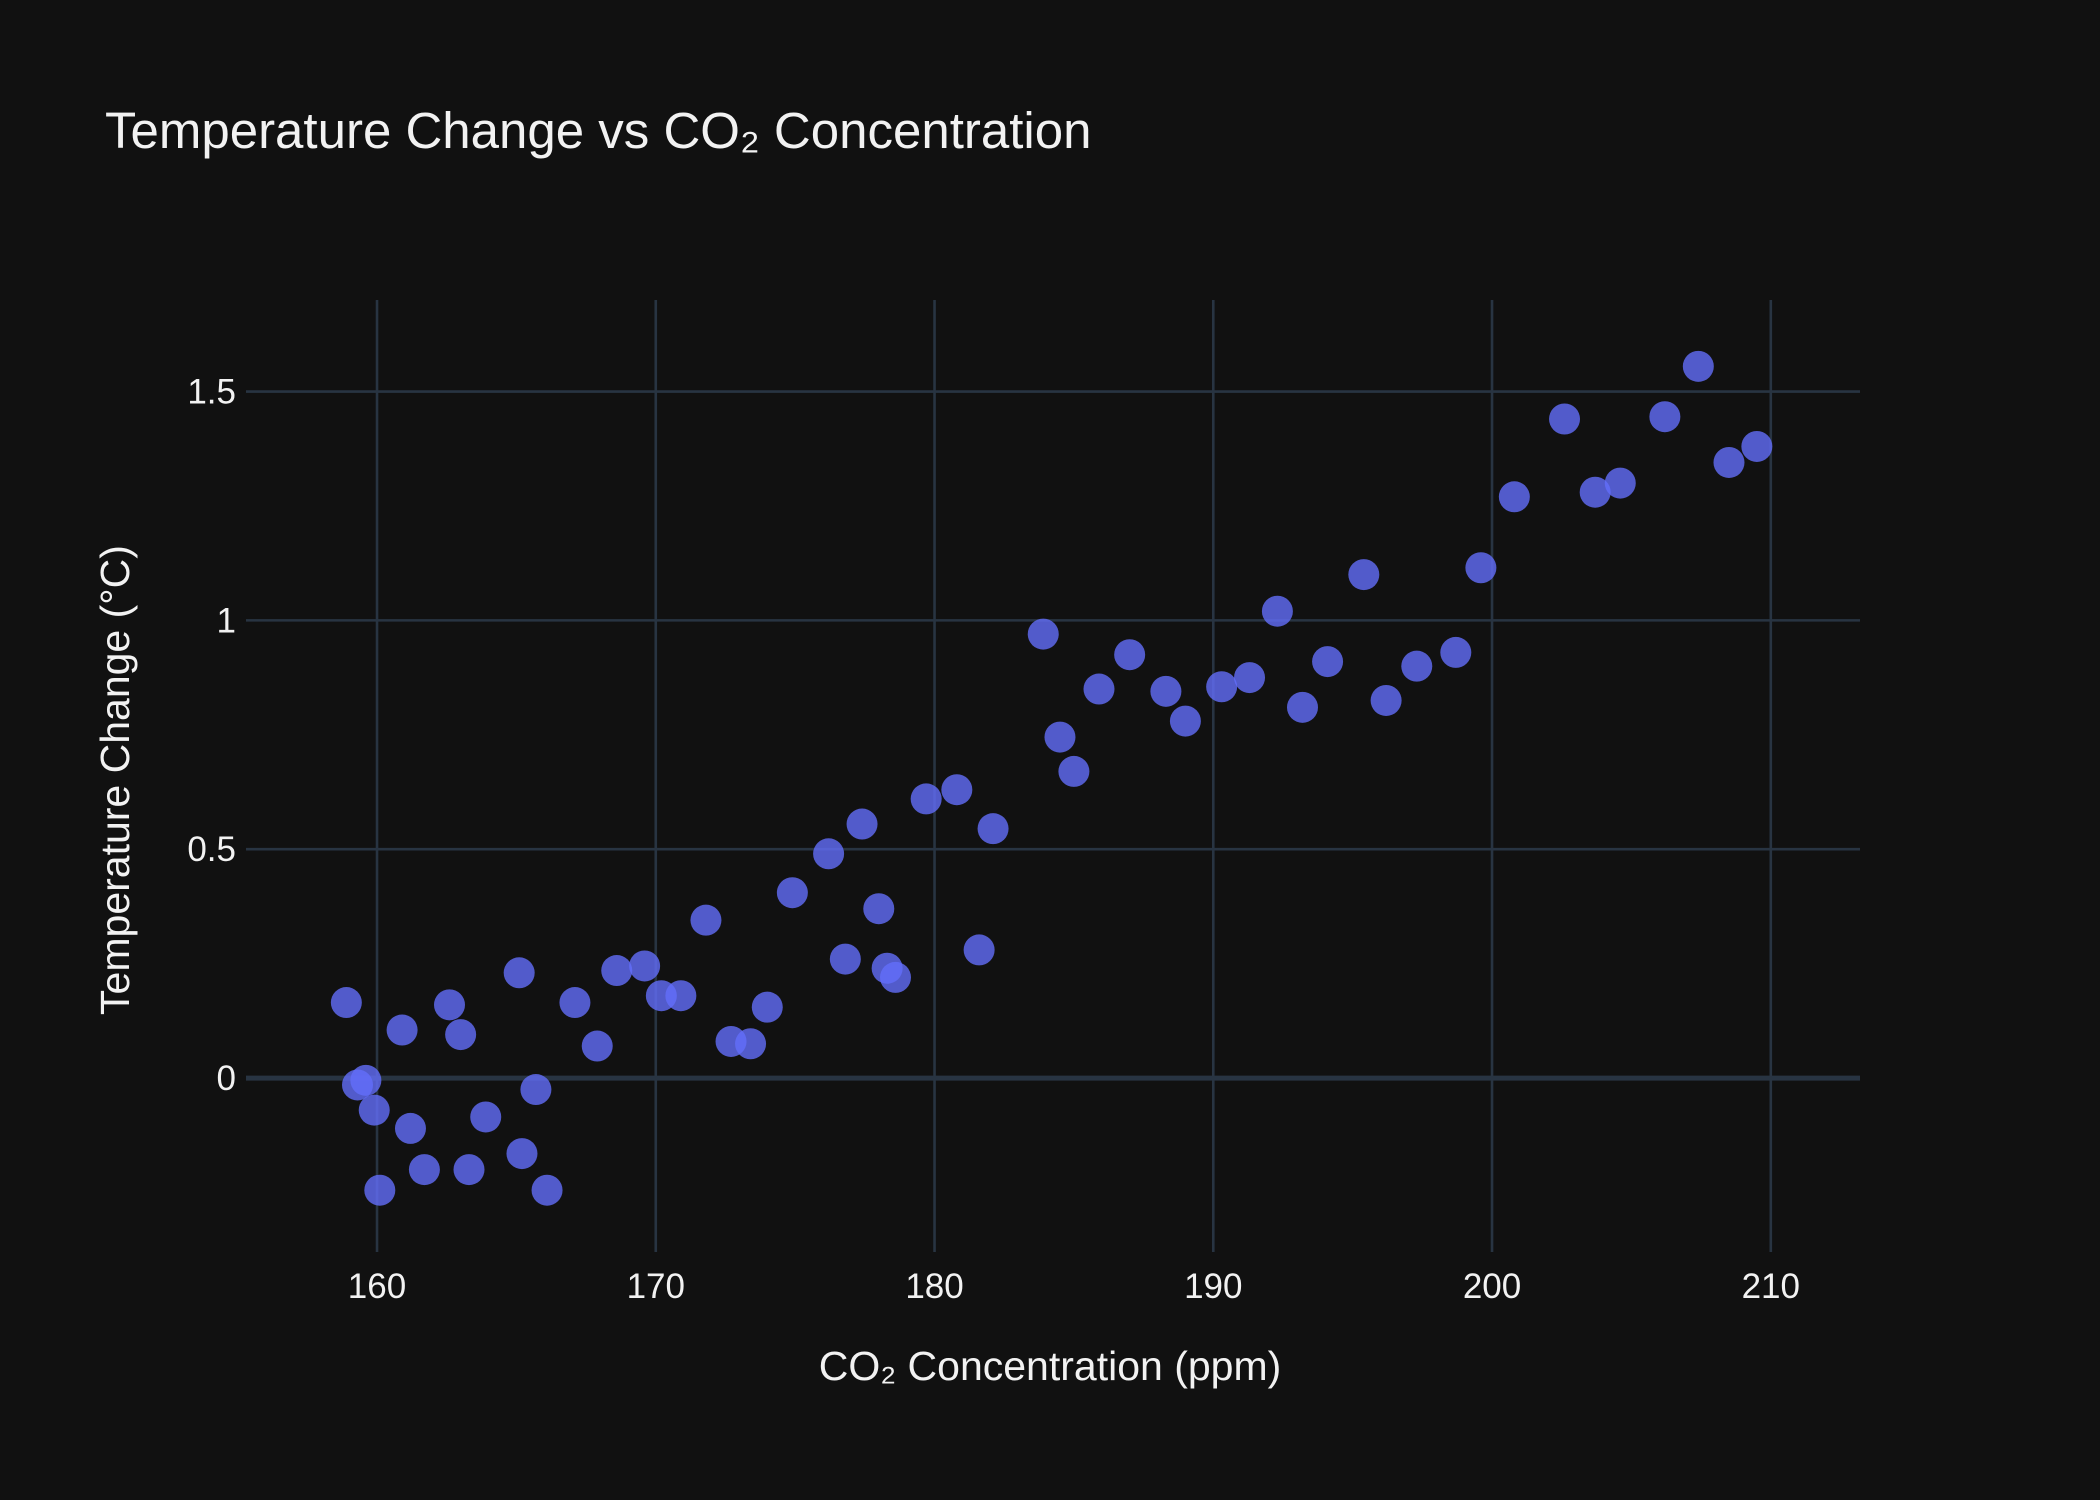  Describe the element at coordinates (934, 1286) in the screenshot. I see `x-tick-label: 180` at that location.